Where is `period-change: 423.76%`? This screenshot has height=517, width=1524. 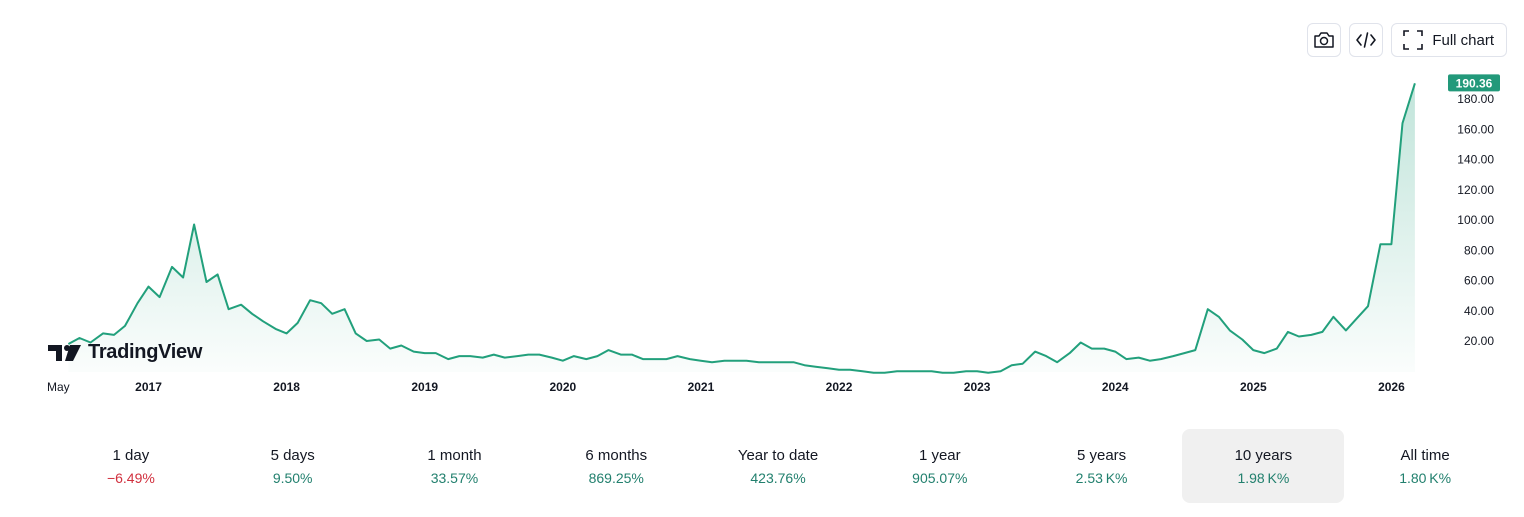 period-change: 423.76% is located at coordinates (778, 477).